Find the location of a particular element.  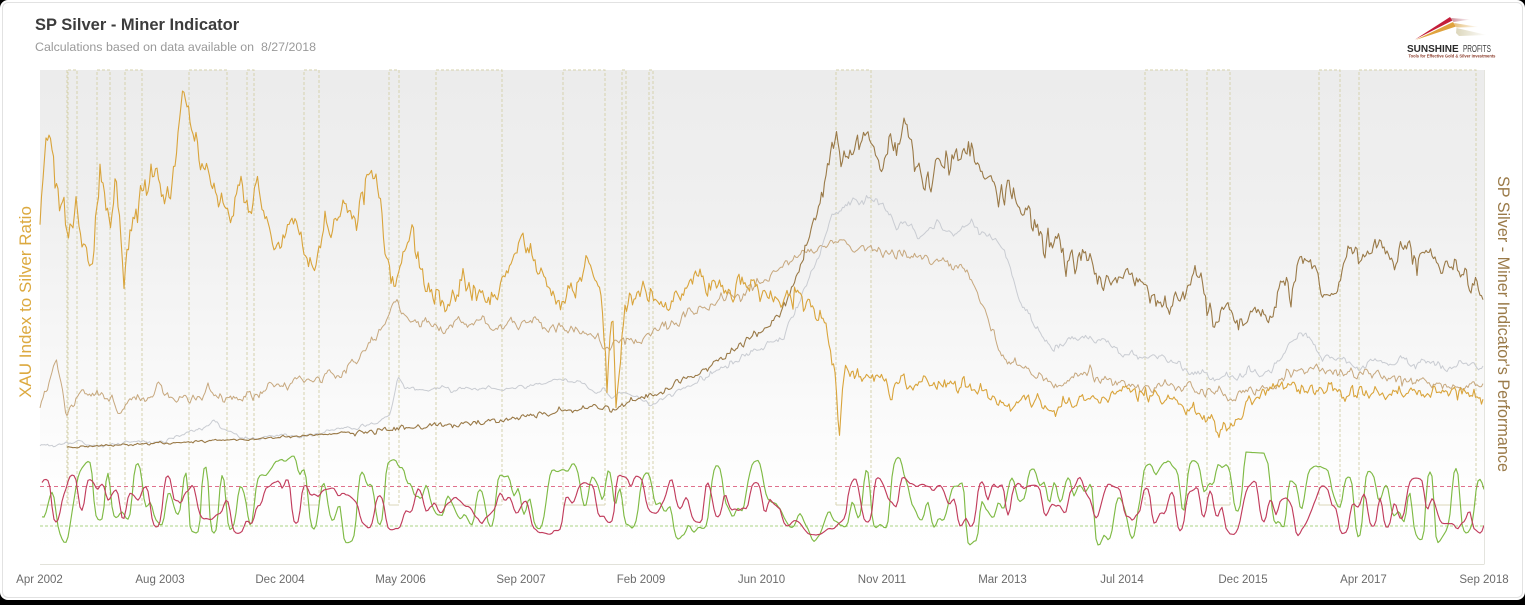

svg-text: Jul 2014 is located at coordinates (1122, 580).